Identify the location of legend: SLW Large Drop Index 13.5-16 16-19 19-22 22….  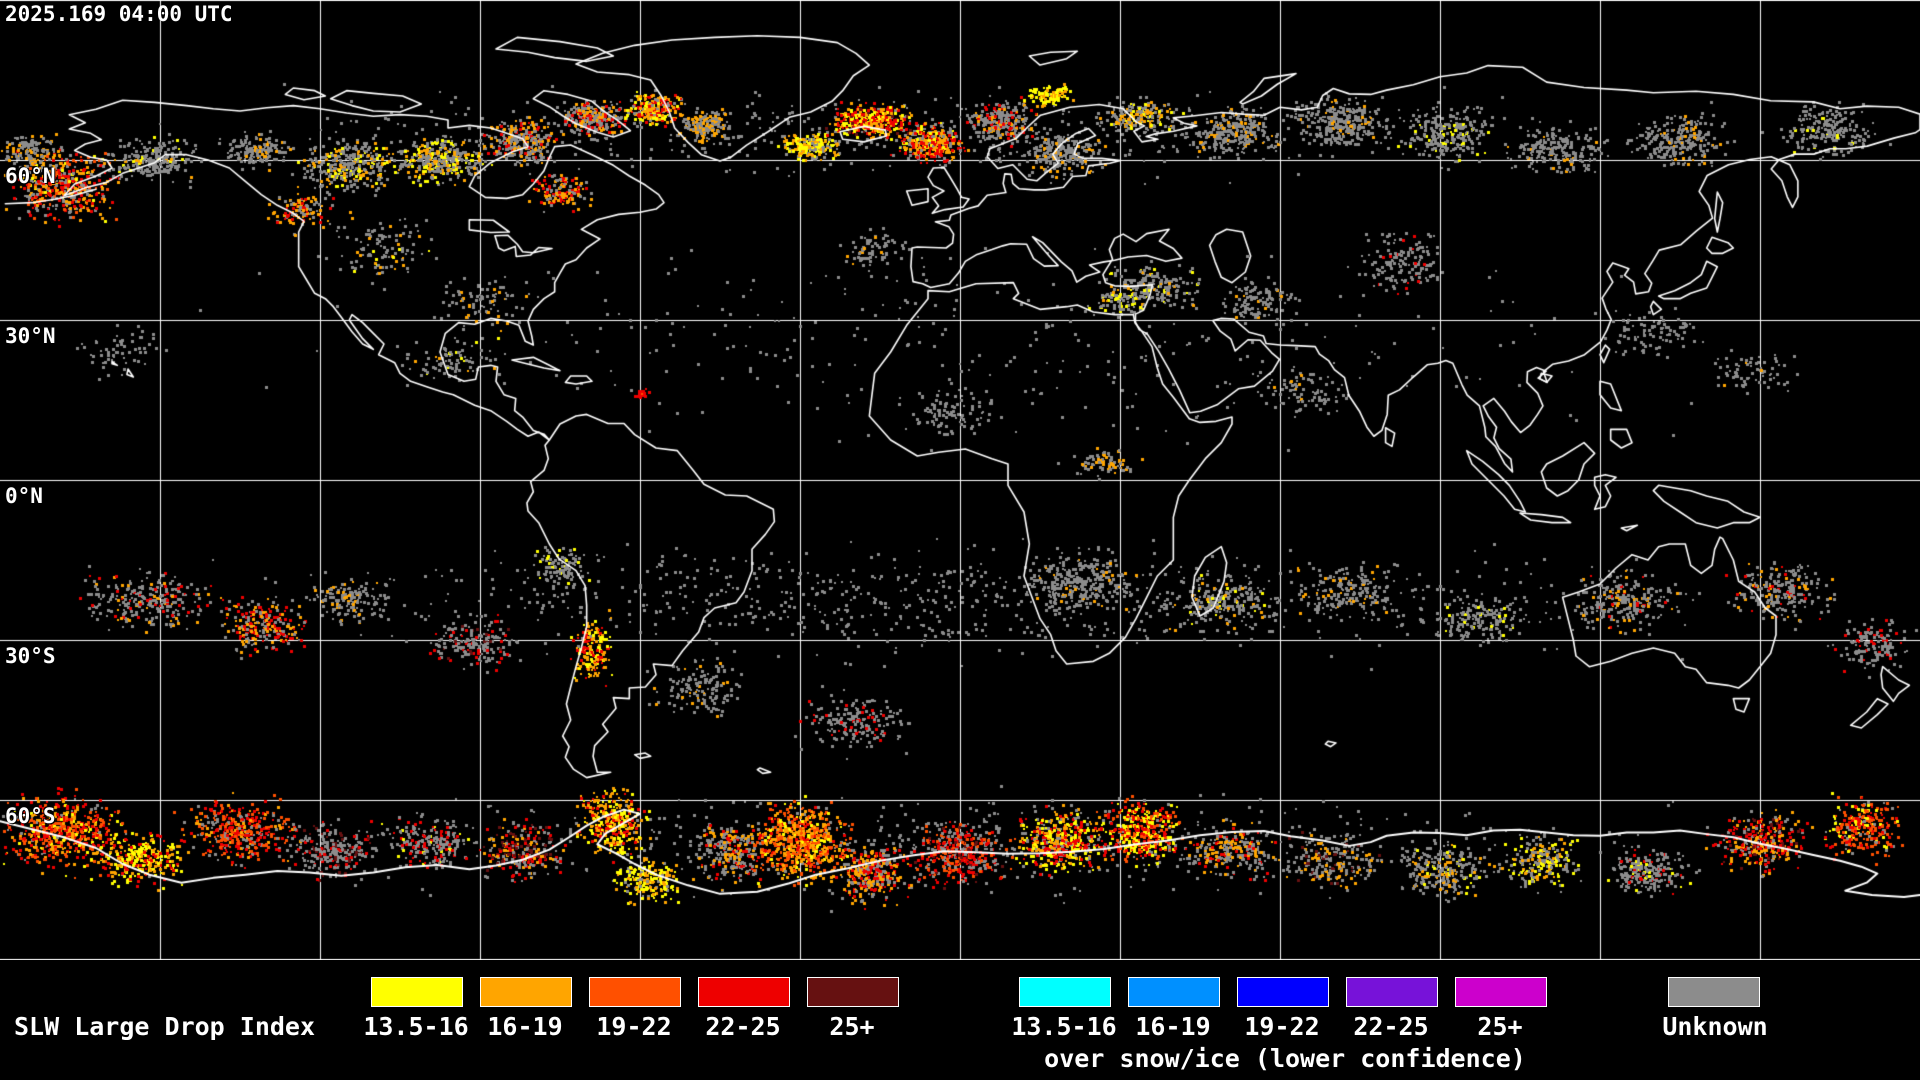
(960, 1020).